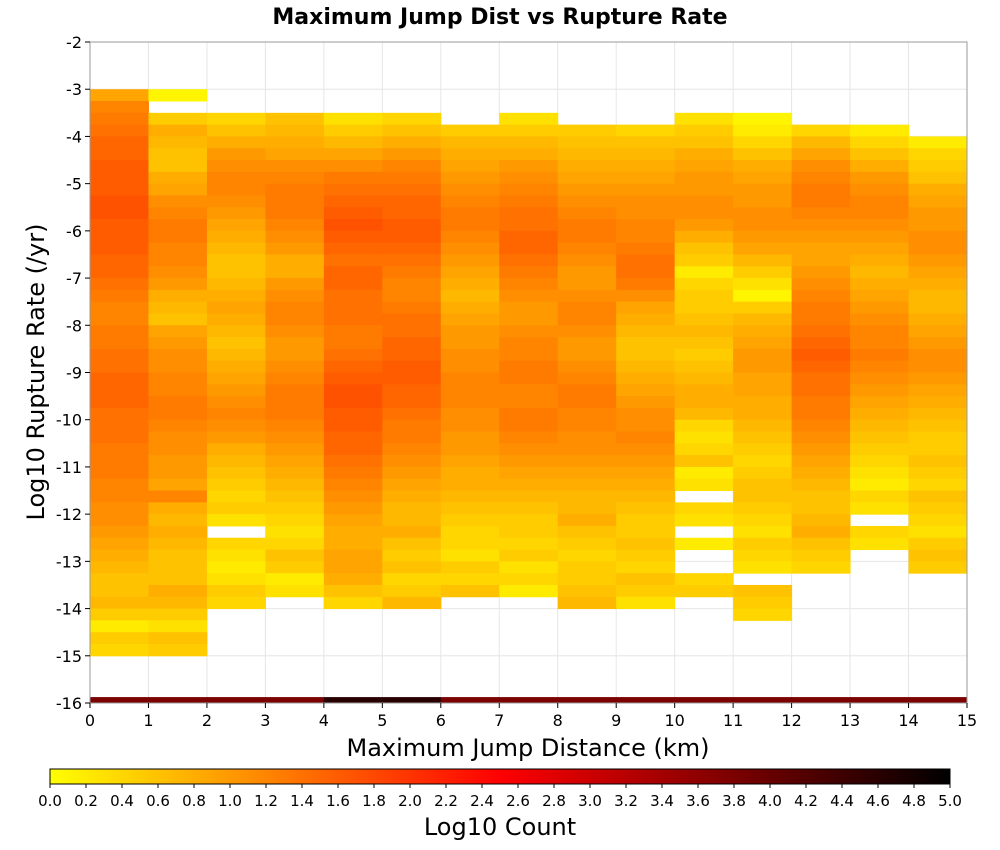 Image resolution: width=1000 pixels, height=850 pixels. What do you see at coordinates (518, 801) in the screenshot?
I see `colorbar-tick-label: 2.6` at bounding box center [518, 801].